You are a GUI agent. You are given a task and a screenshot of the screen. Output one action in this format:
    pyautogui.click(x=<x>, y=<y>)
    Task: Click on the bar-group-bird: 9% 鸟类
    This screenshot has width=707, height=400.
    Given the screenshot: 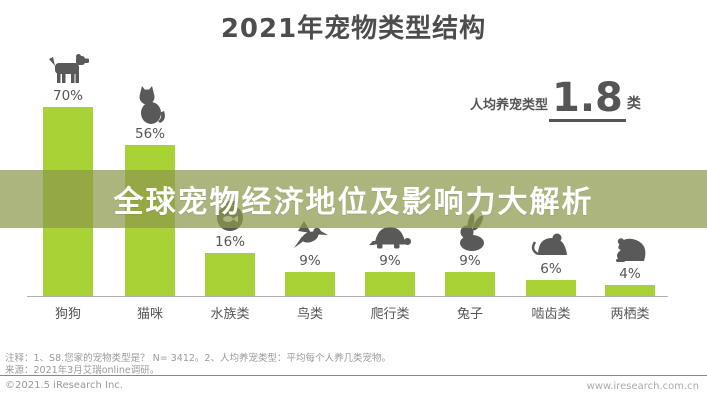 What is the action you would take?
    pyautogui.click(x=310, y=161)
    